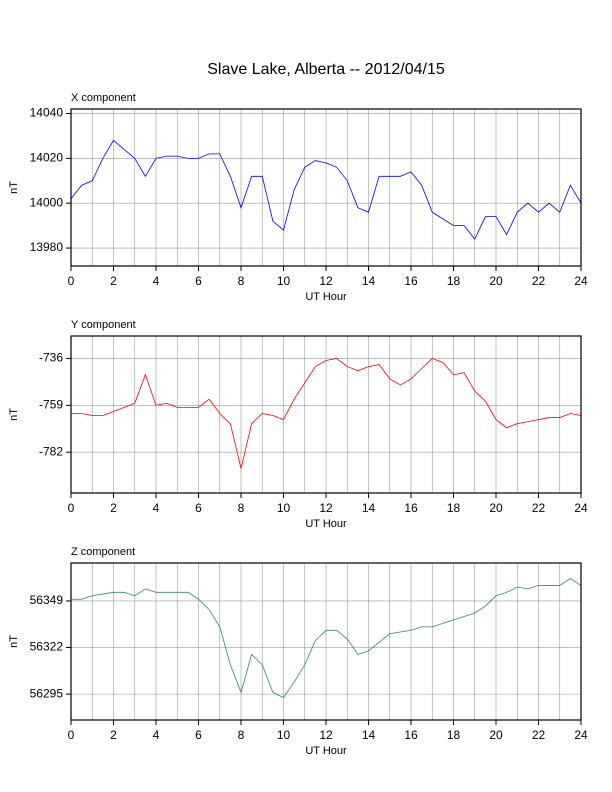  What do you see at coordinates (47, 247) in the screenshot?
I see `y-tick-label: 13980` at bounding box center [47, 247].